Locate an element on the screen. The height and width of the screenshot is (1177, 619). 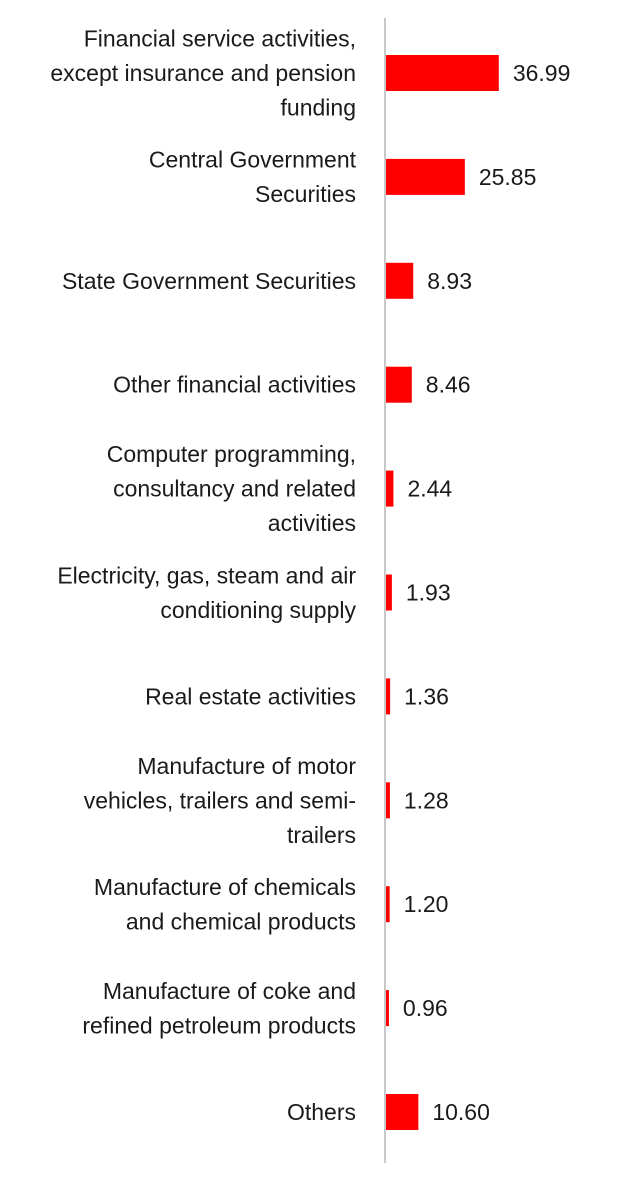
category-label-8-line-0: Manufacture of chemicals is located at coordinates (225, 887).